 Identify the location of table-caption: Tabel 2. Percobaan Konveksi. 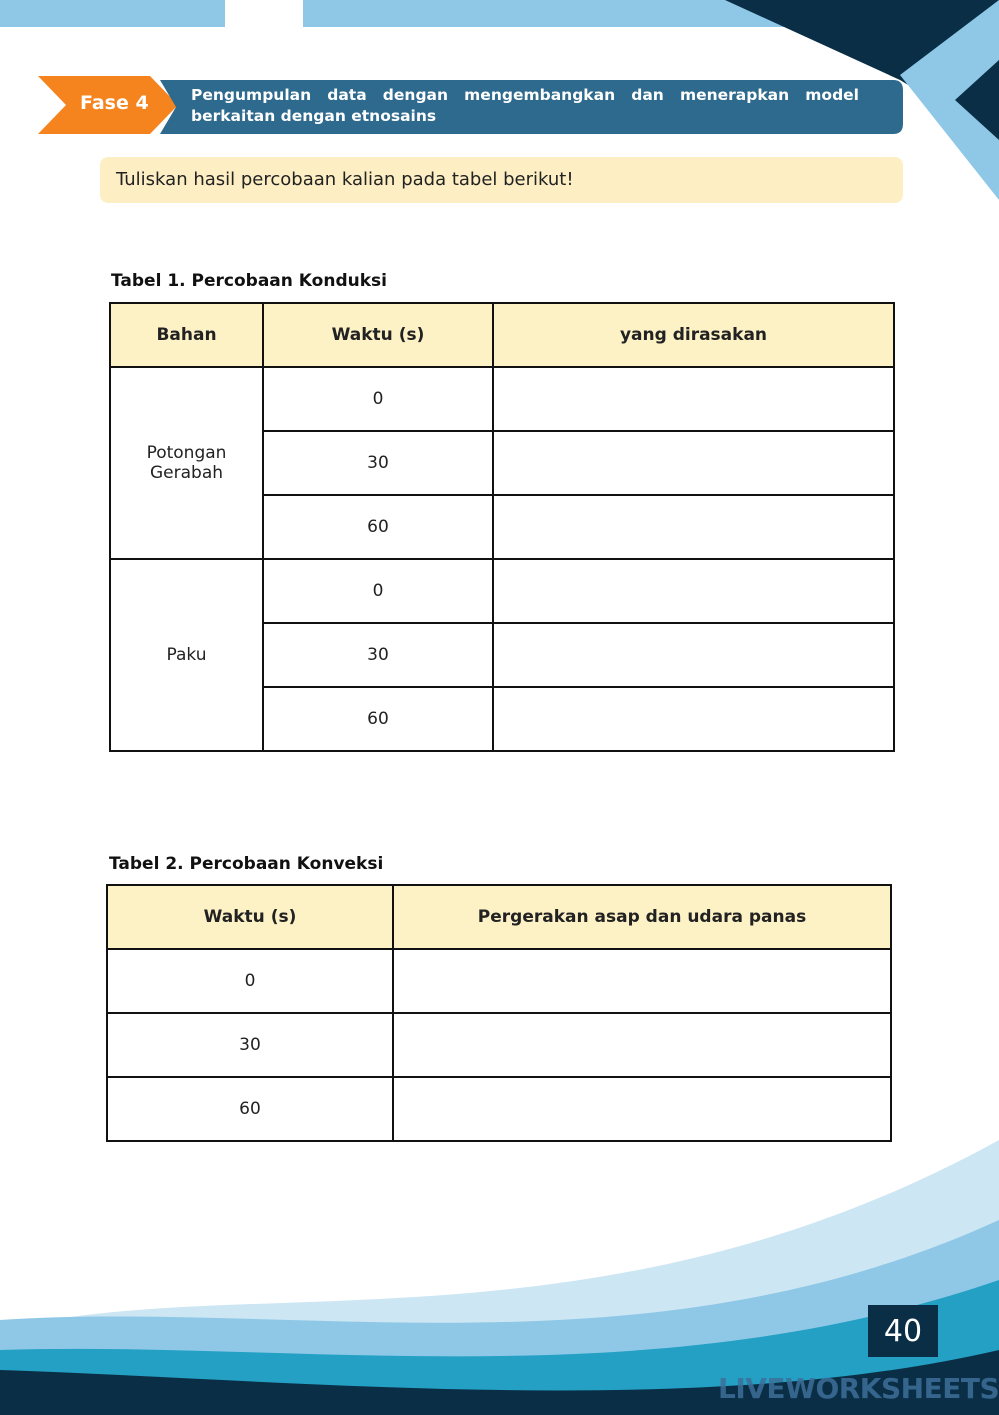
(246, 864).